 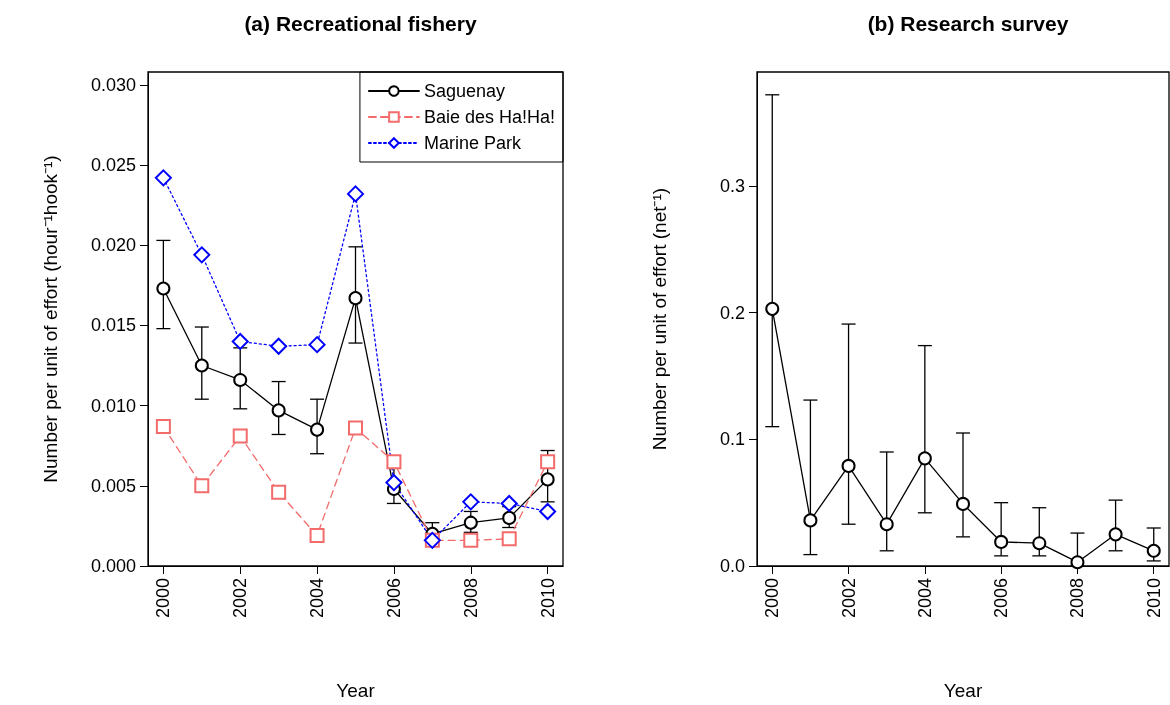 I want to click on y-tick-label: 0.0, so click(x=732, y=566).